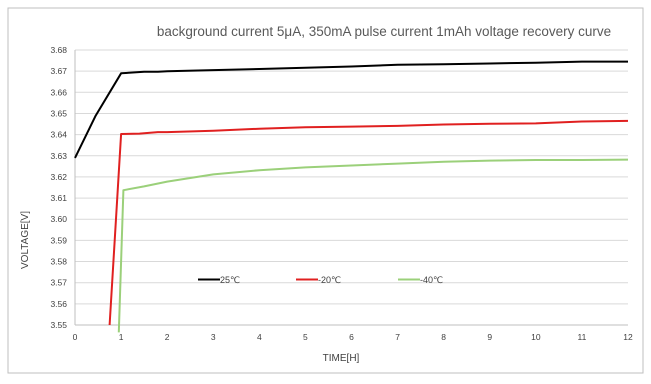 This screenshot has height=384, width=651. What do you see at coordinates (58, 198) in the screenshot?
I see `y-tick-label: 3.61` at bounding box center [58, 198].